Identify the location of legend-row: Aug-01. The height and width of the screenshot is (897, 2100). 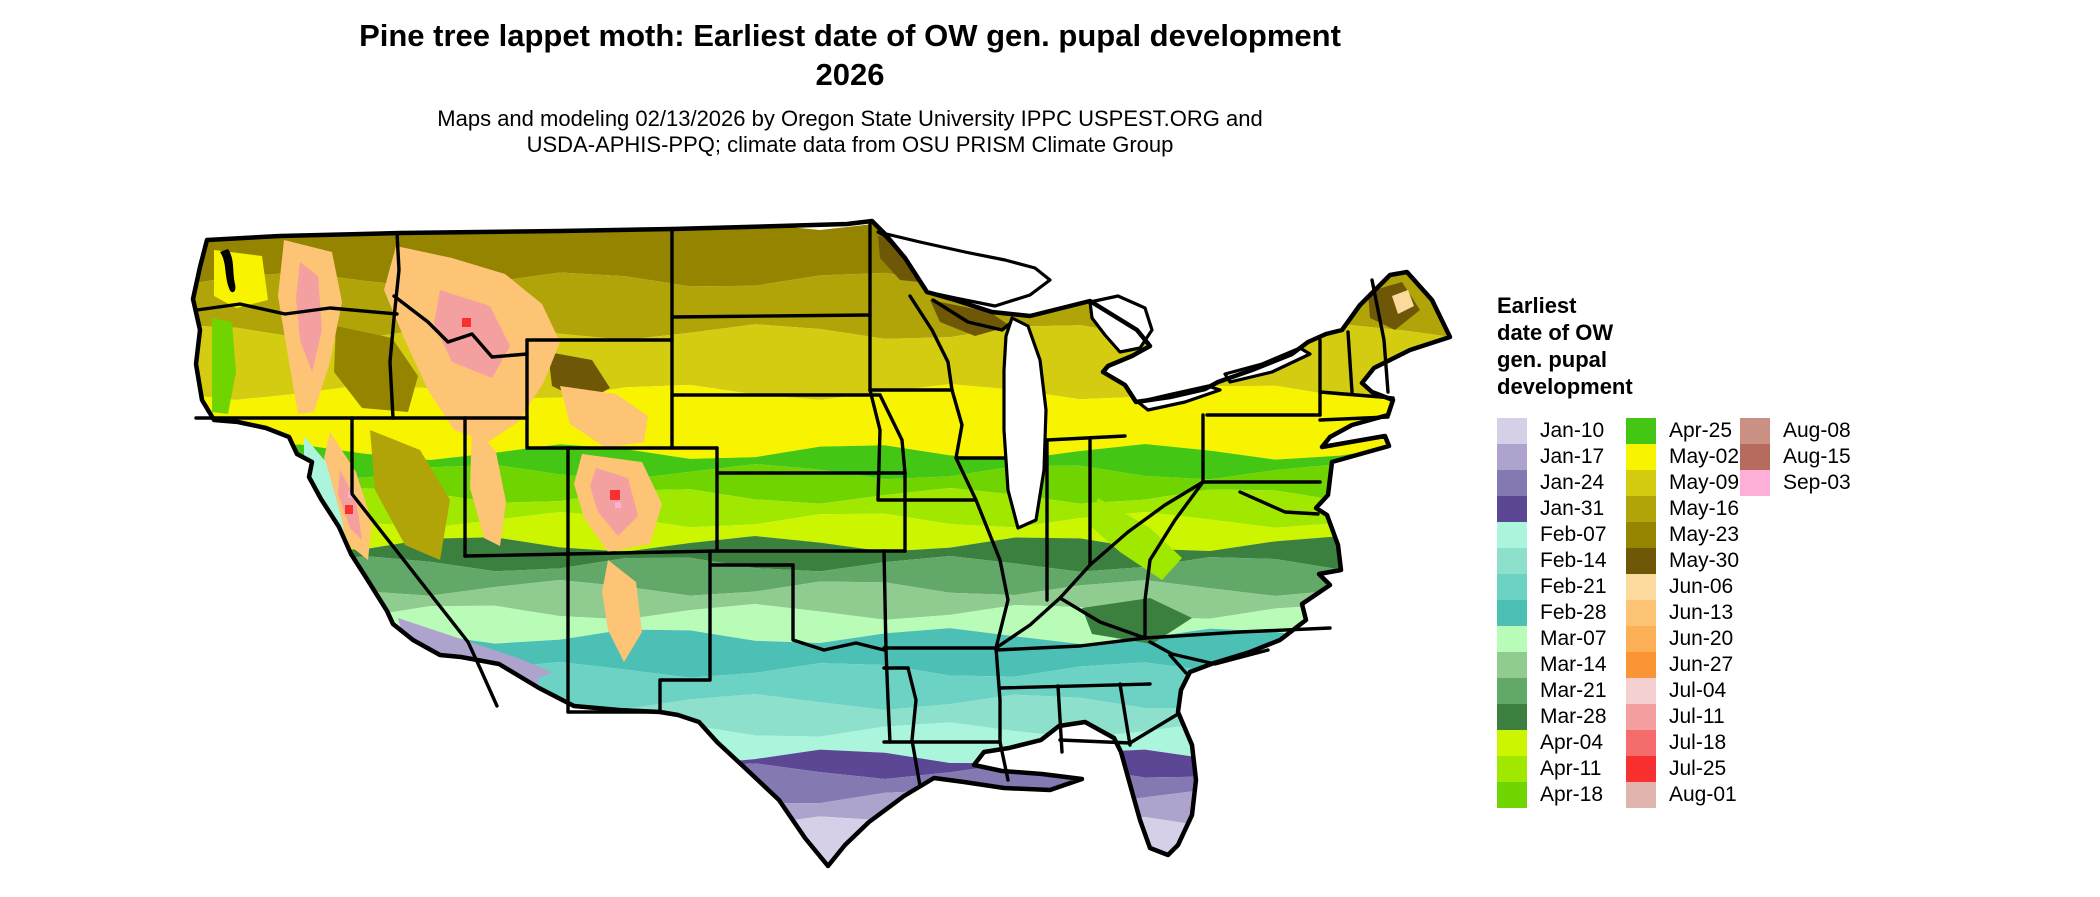
(1683, 795).